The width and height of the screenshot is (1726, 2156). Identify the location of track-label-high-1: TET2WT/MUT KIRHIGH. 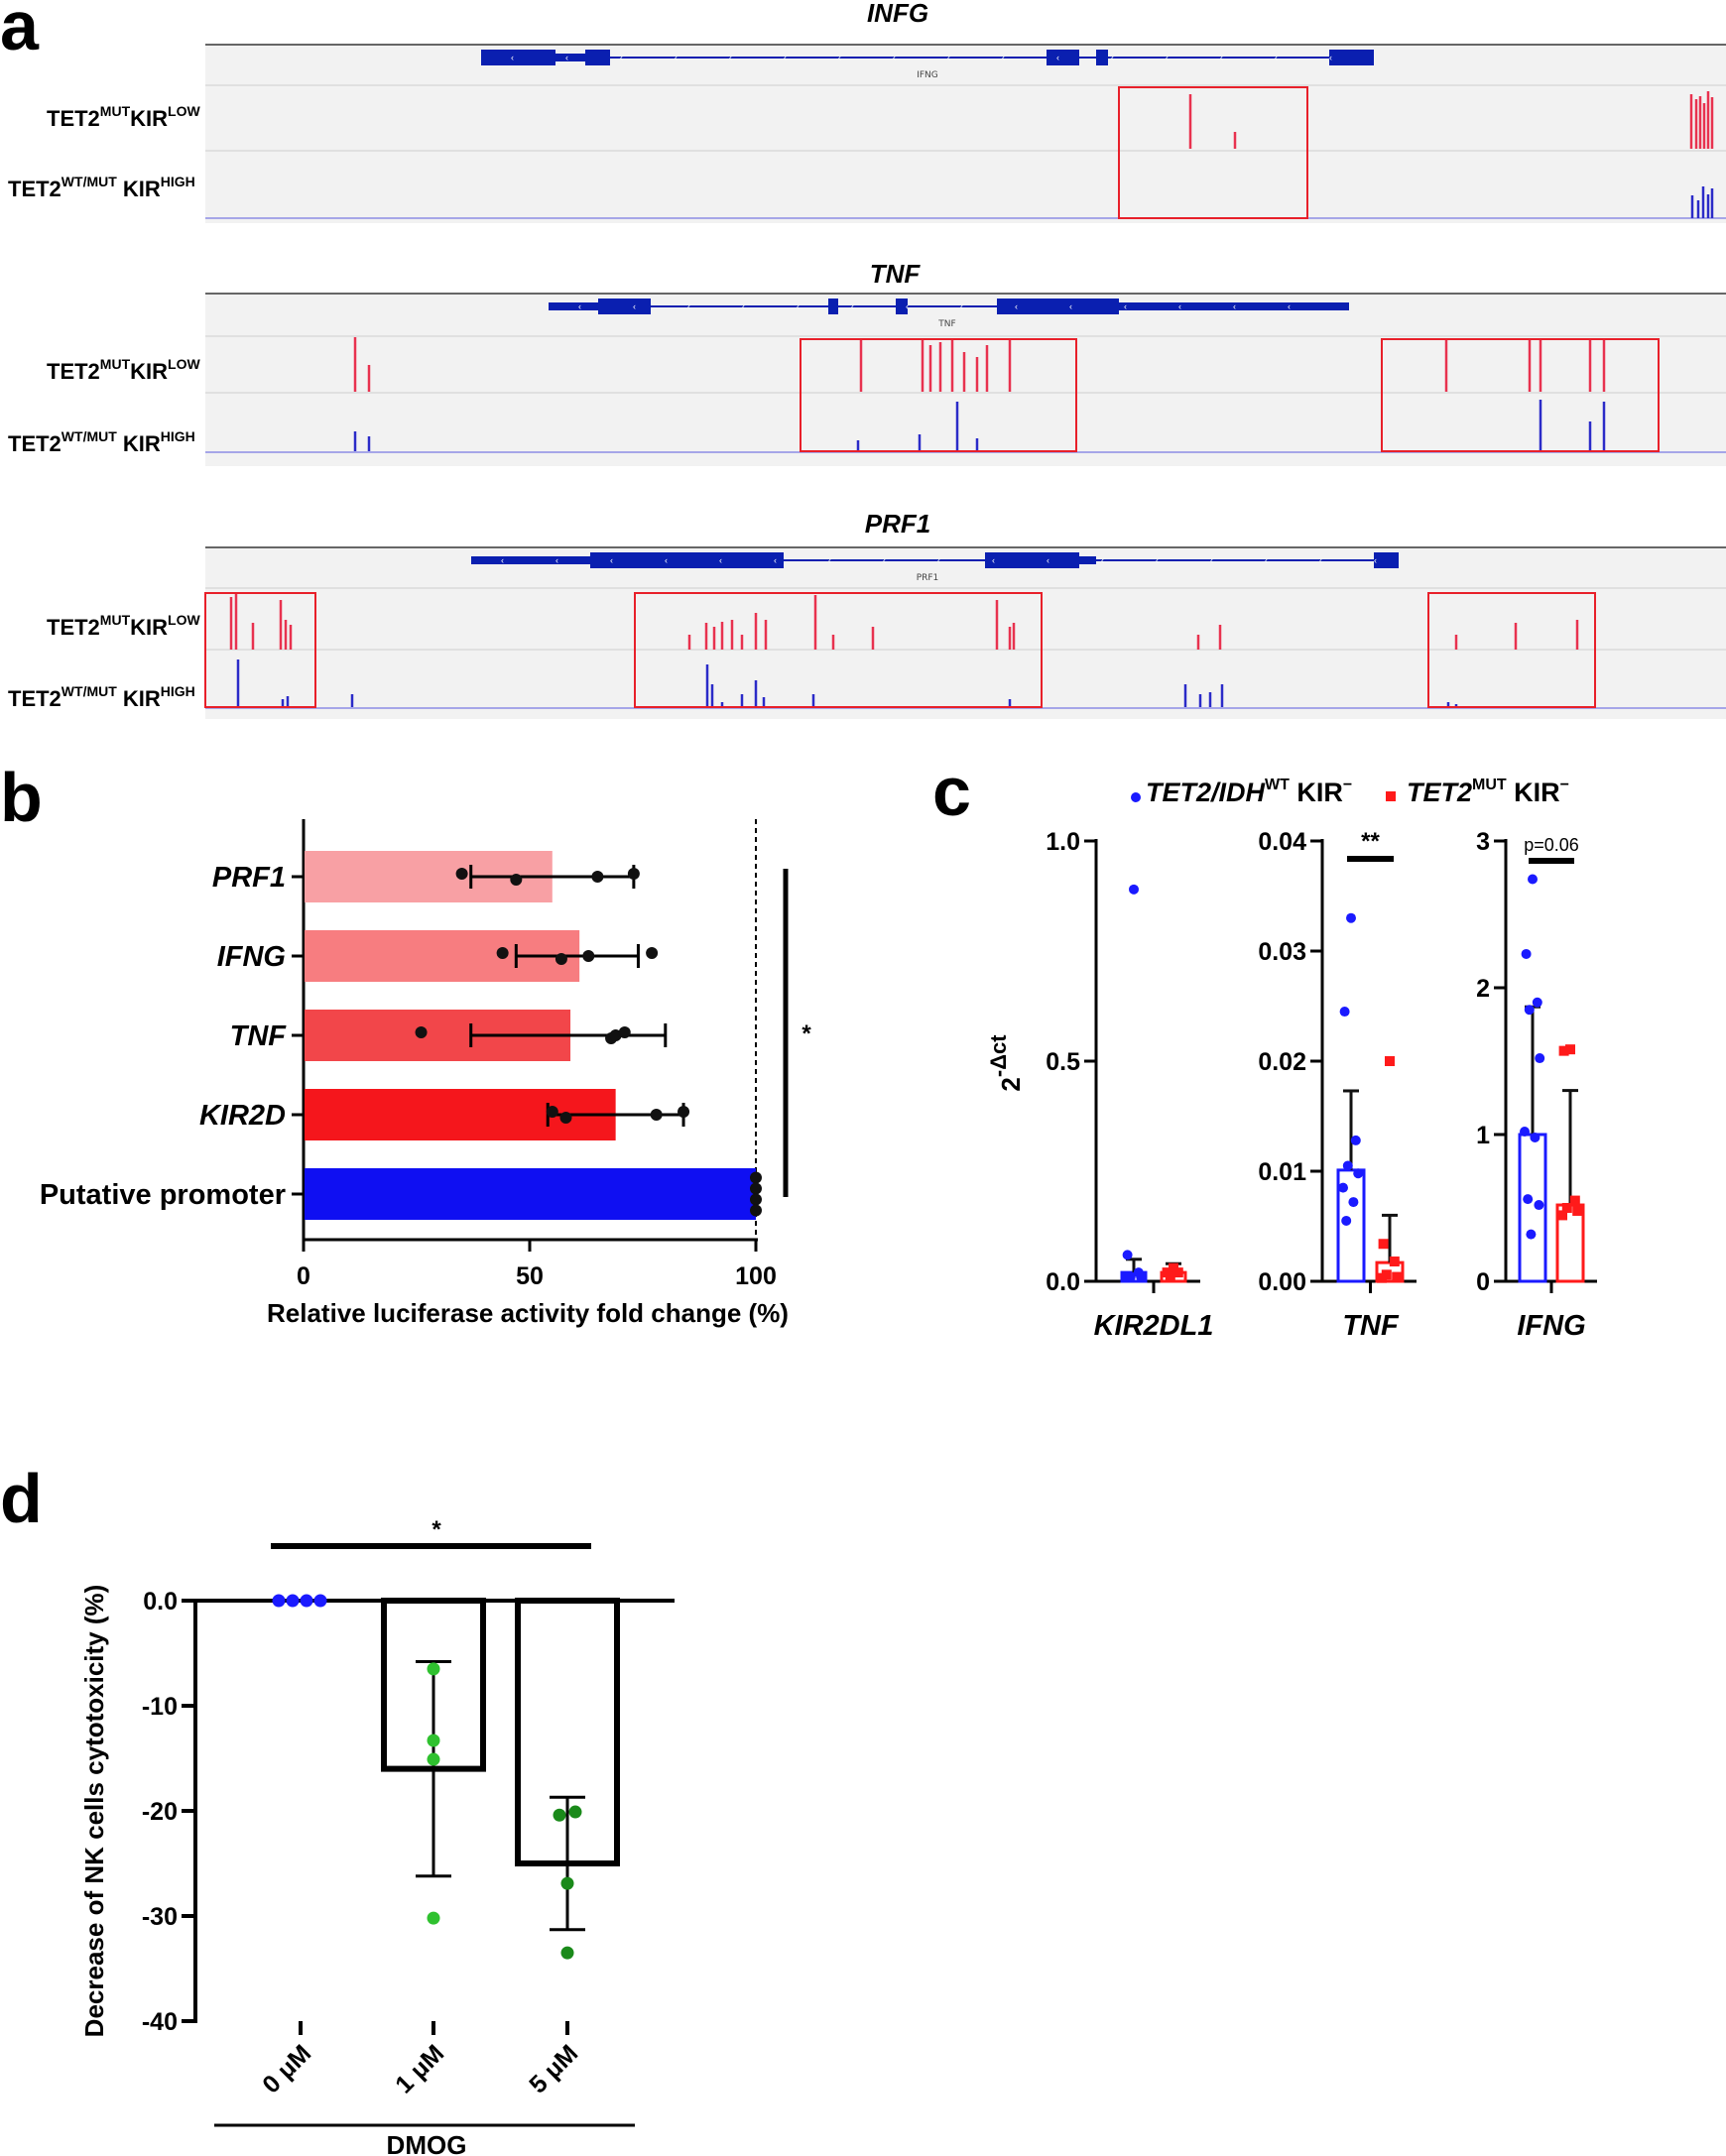
(101, 187).